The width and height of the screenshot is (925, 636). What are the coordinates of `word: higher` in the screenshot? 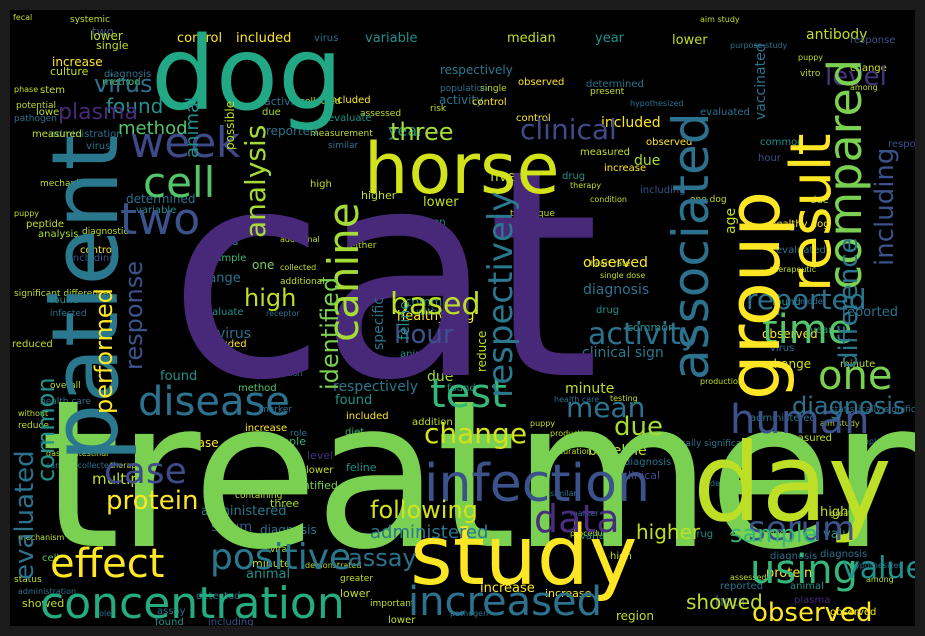 It's located at (379, 195).